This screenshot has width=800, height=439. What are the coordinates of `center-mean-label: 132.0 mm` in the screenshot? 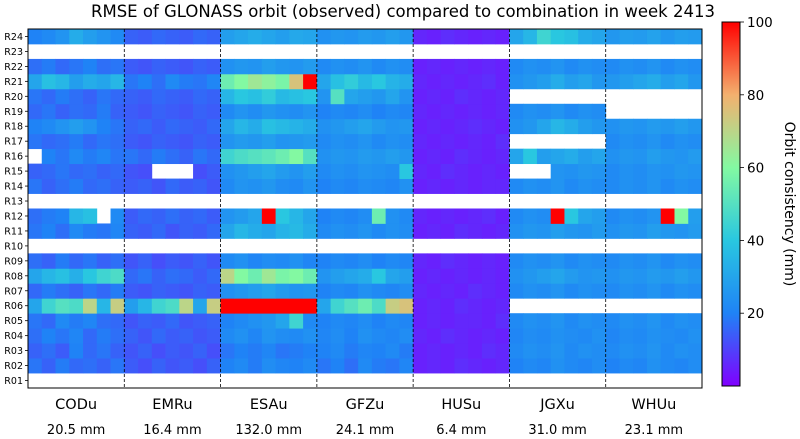 It's located at (268, 430).